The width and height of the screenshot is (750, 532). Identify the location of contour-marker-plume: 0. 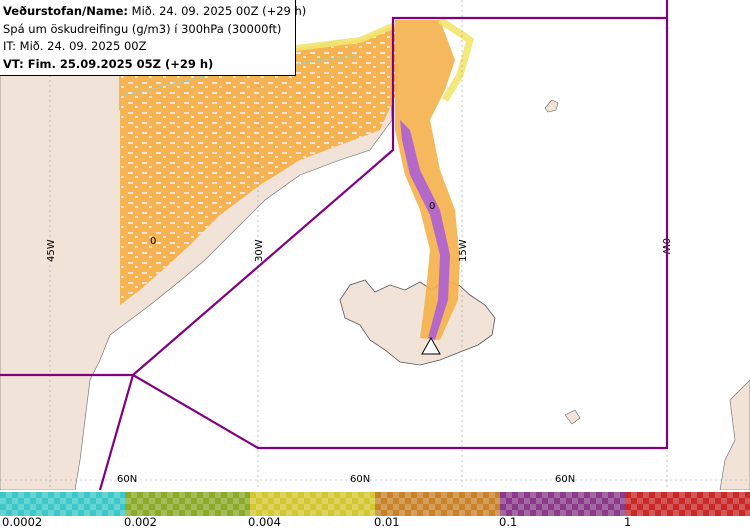
(432, 206).